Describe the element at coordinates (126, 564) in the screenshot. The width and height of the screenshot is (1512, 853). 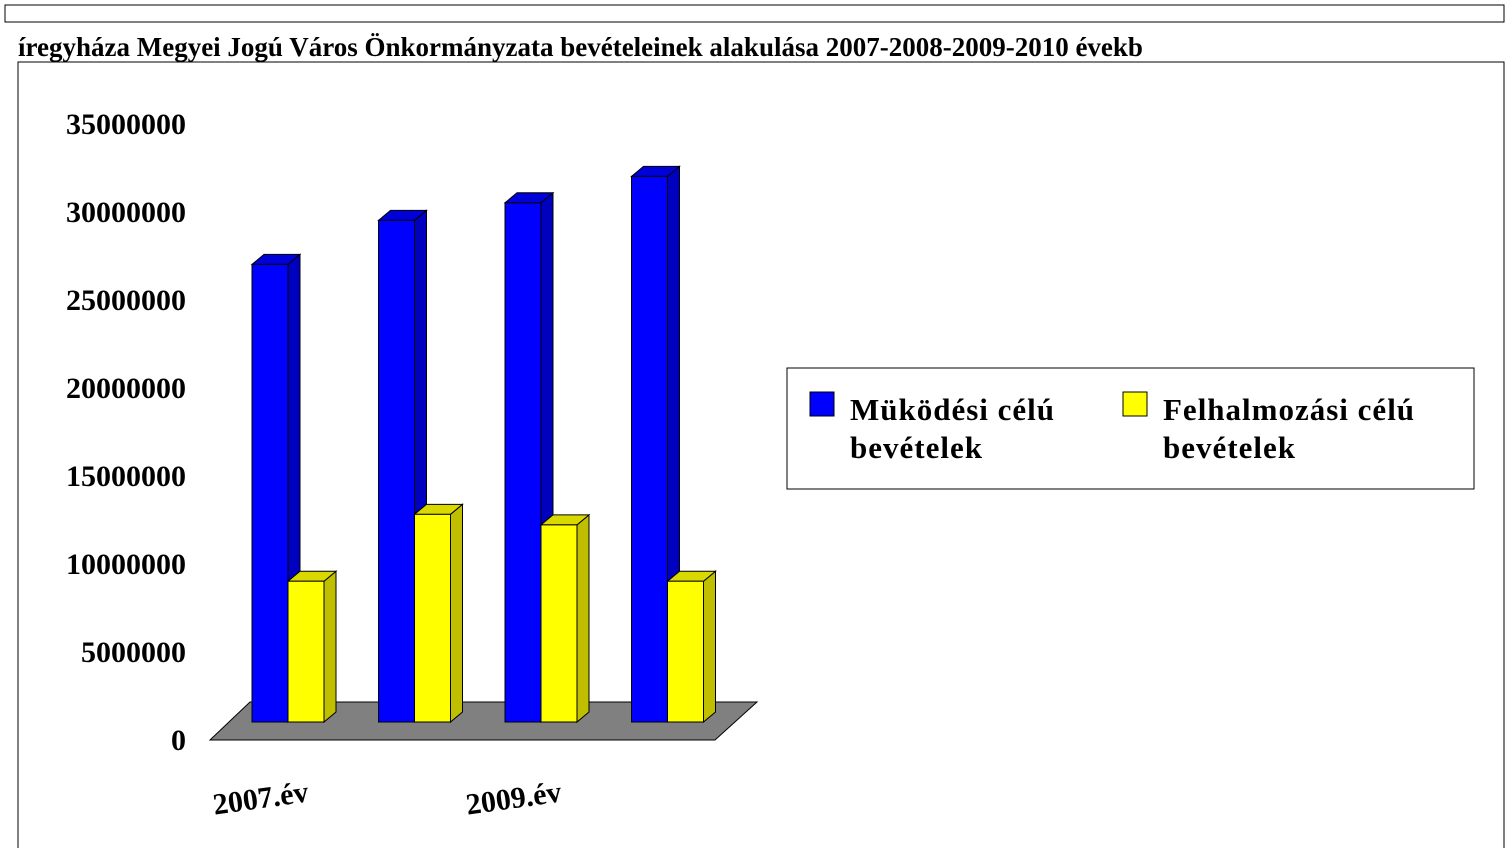
I see `y-tick-label: 10000000` at that location.